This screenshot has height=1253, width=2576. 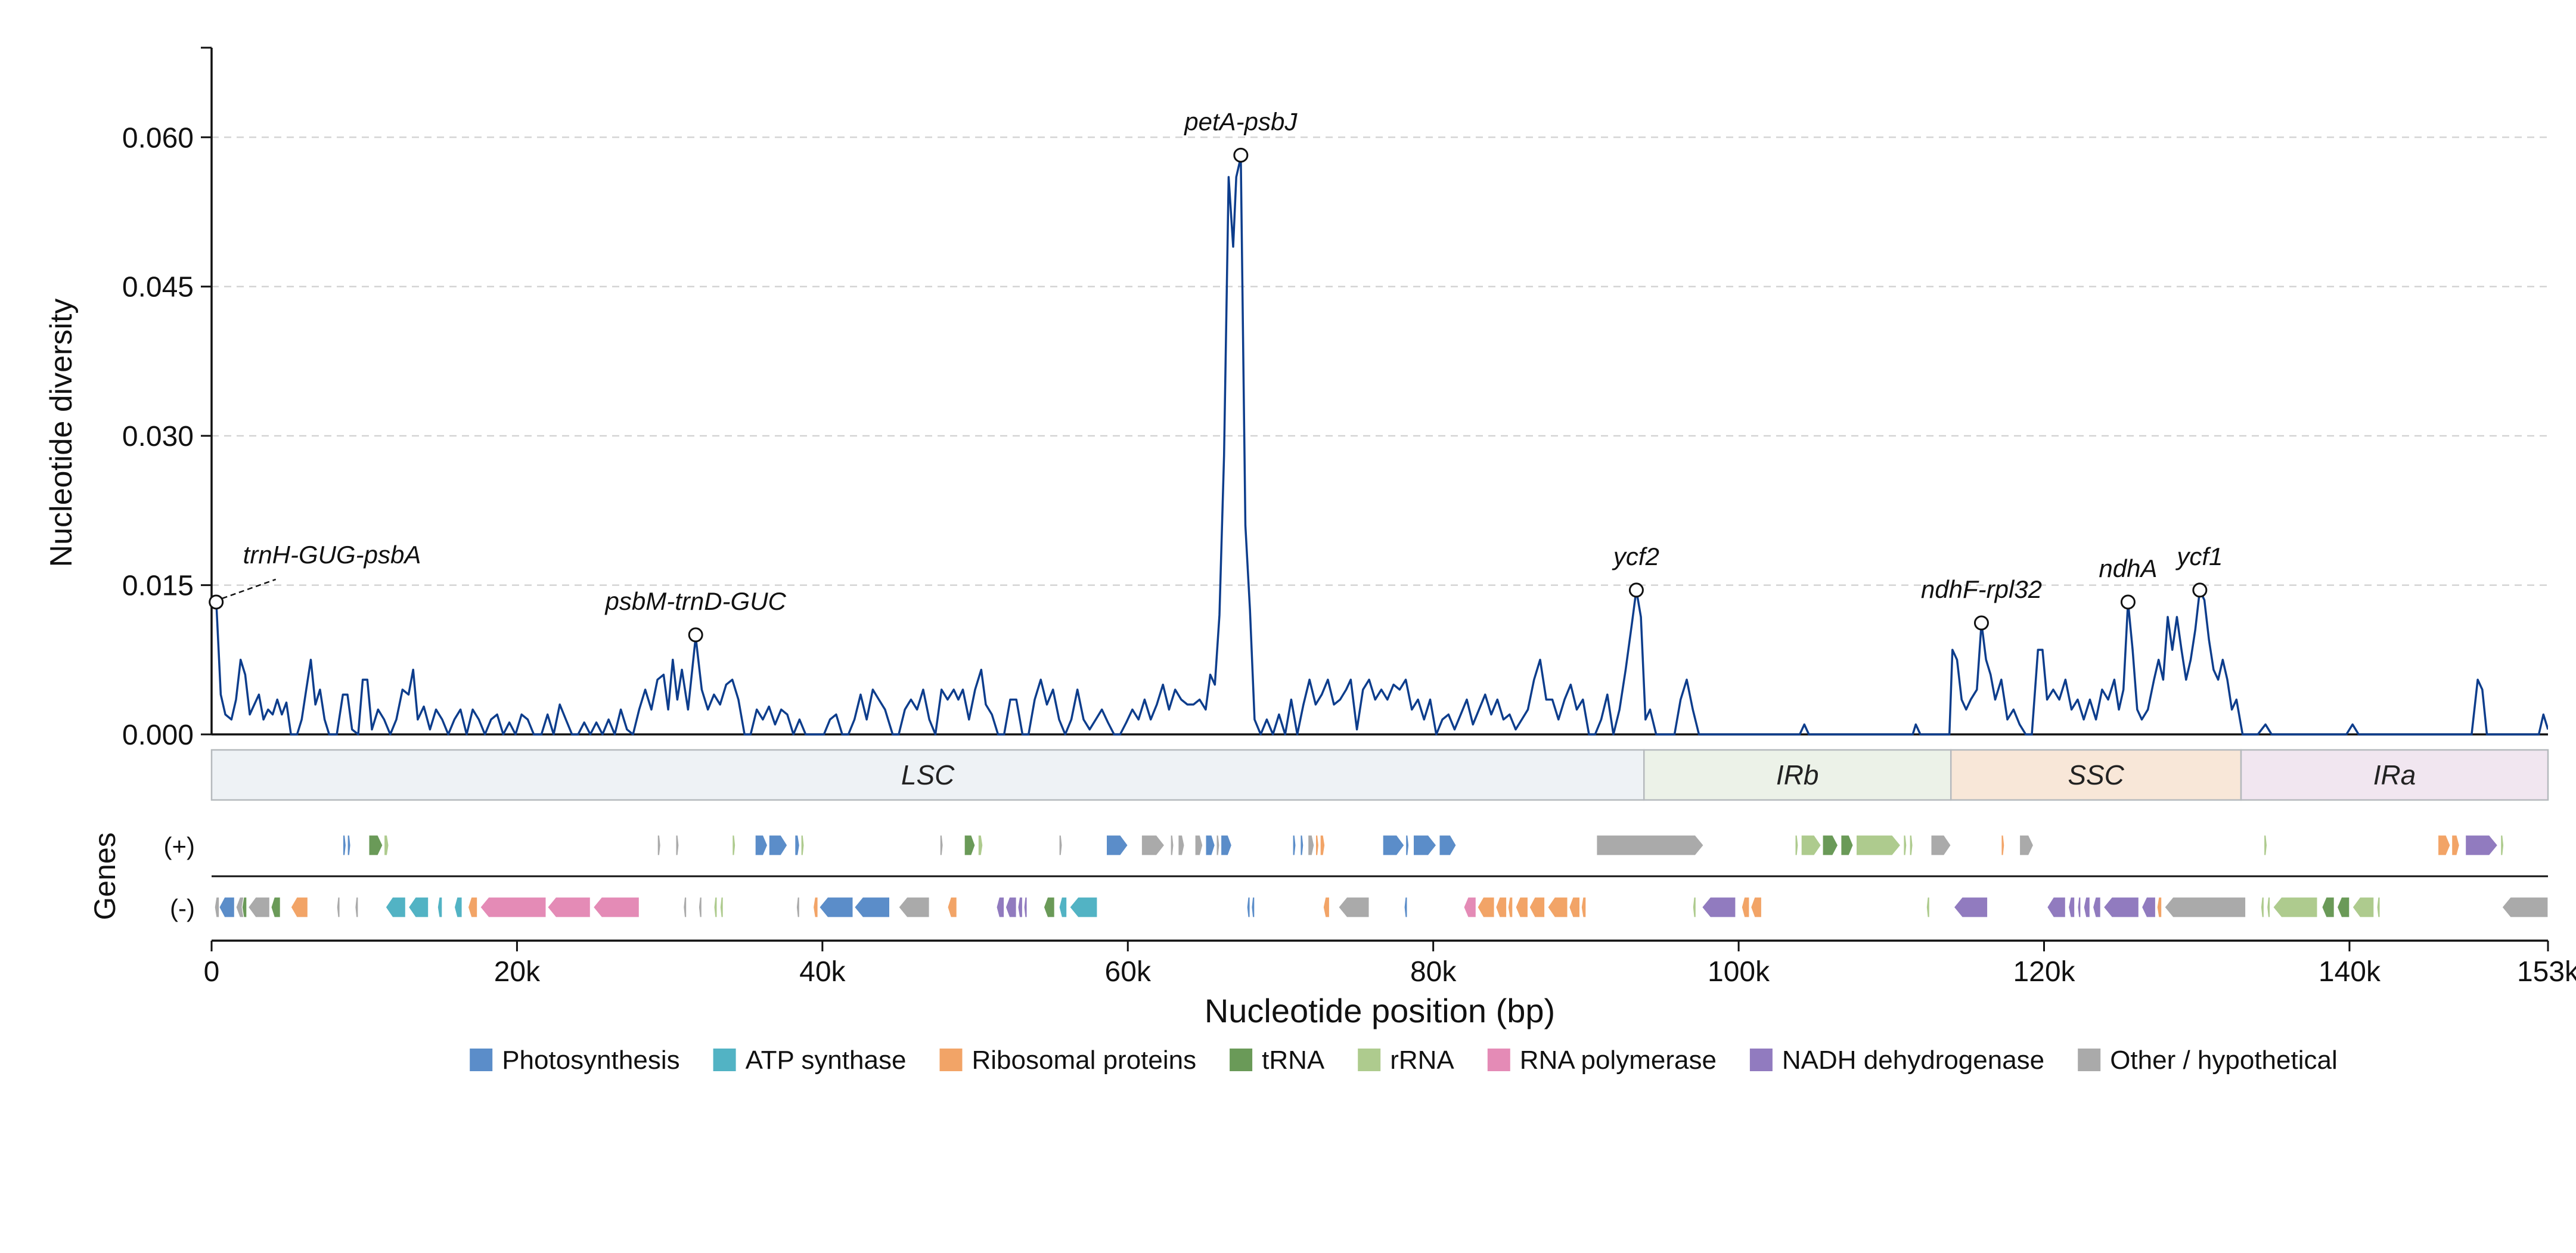 I want to click on y-tick-label: 0.000, so click(x=158, y=735).